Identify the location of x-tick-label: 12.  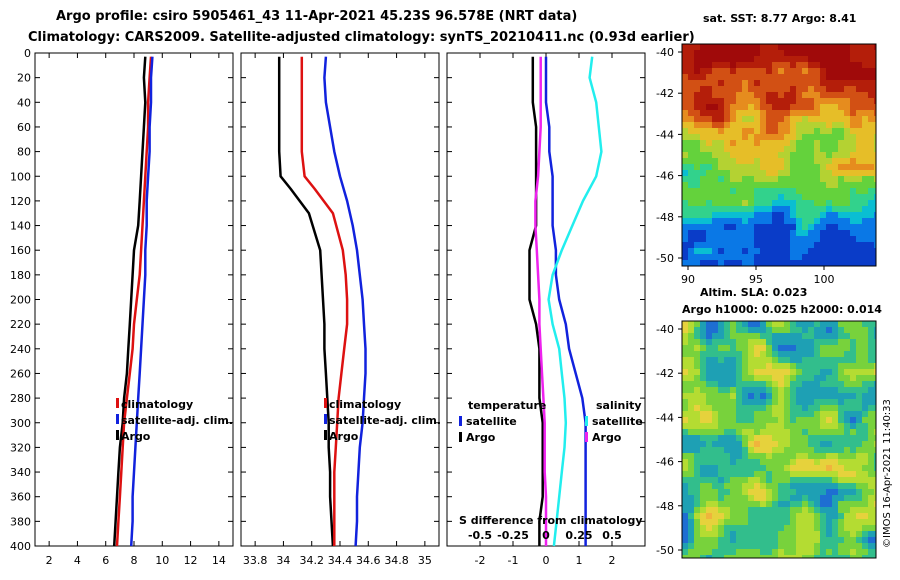
(191, 560).